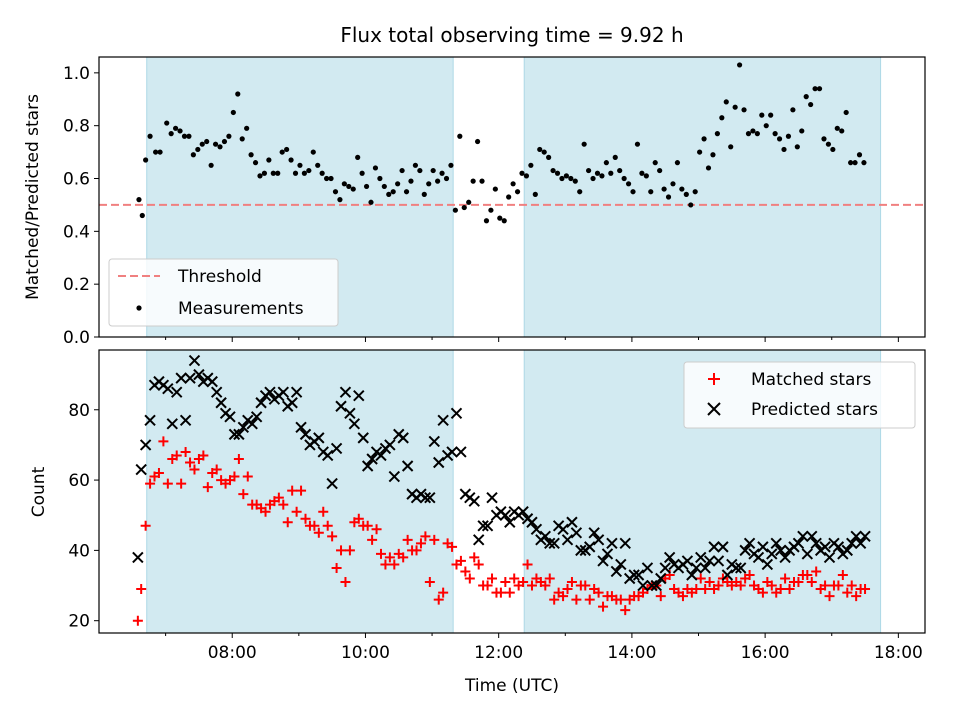 This screenshot has height=720, width=960. I want to click on legend-predicted-label: Predicted stars, so click(814, 410).